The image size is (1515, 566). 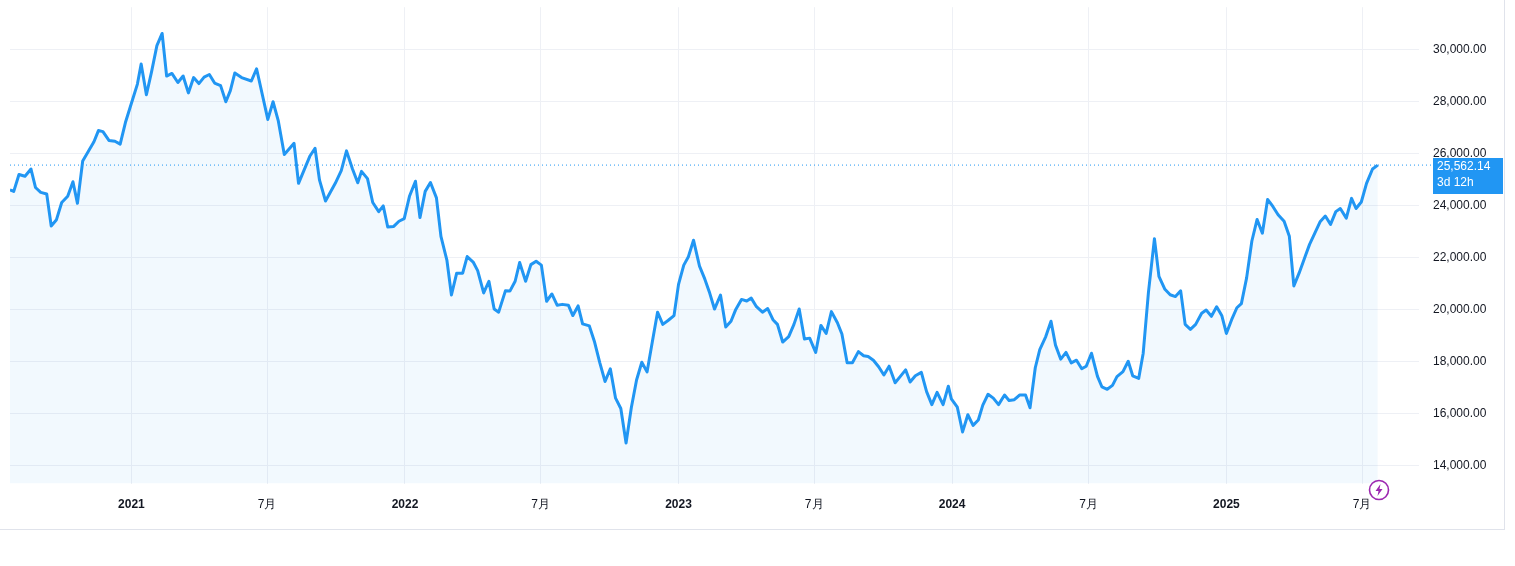 What do you see at coordinates (1460, 49) in the screenshot?
I see `y-tick-label: 30,000.00` at bounding box center [1460, 49].